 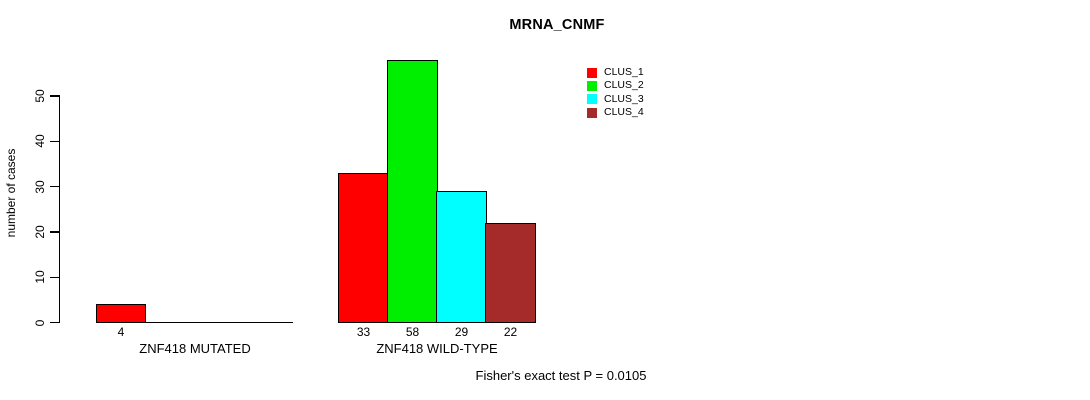 What do you see at coordinates (170, 322) in the screenshot?
I see `bar-clus_2-mutated-zero` at bounding box center [170, 322].